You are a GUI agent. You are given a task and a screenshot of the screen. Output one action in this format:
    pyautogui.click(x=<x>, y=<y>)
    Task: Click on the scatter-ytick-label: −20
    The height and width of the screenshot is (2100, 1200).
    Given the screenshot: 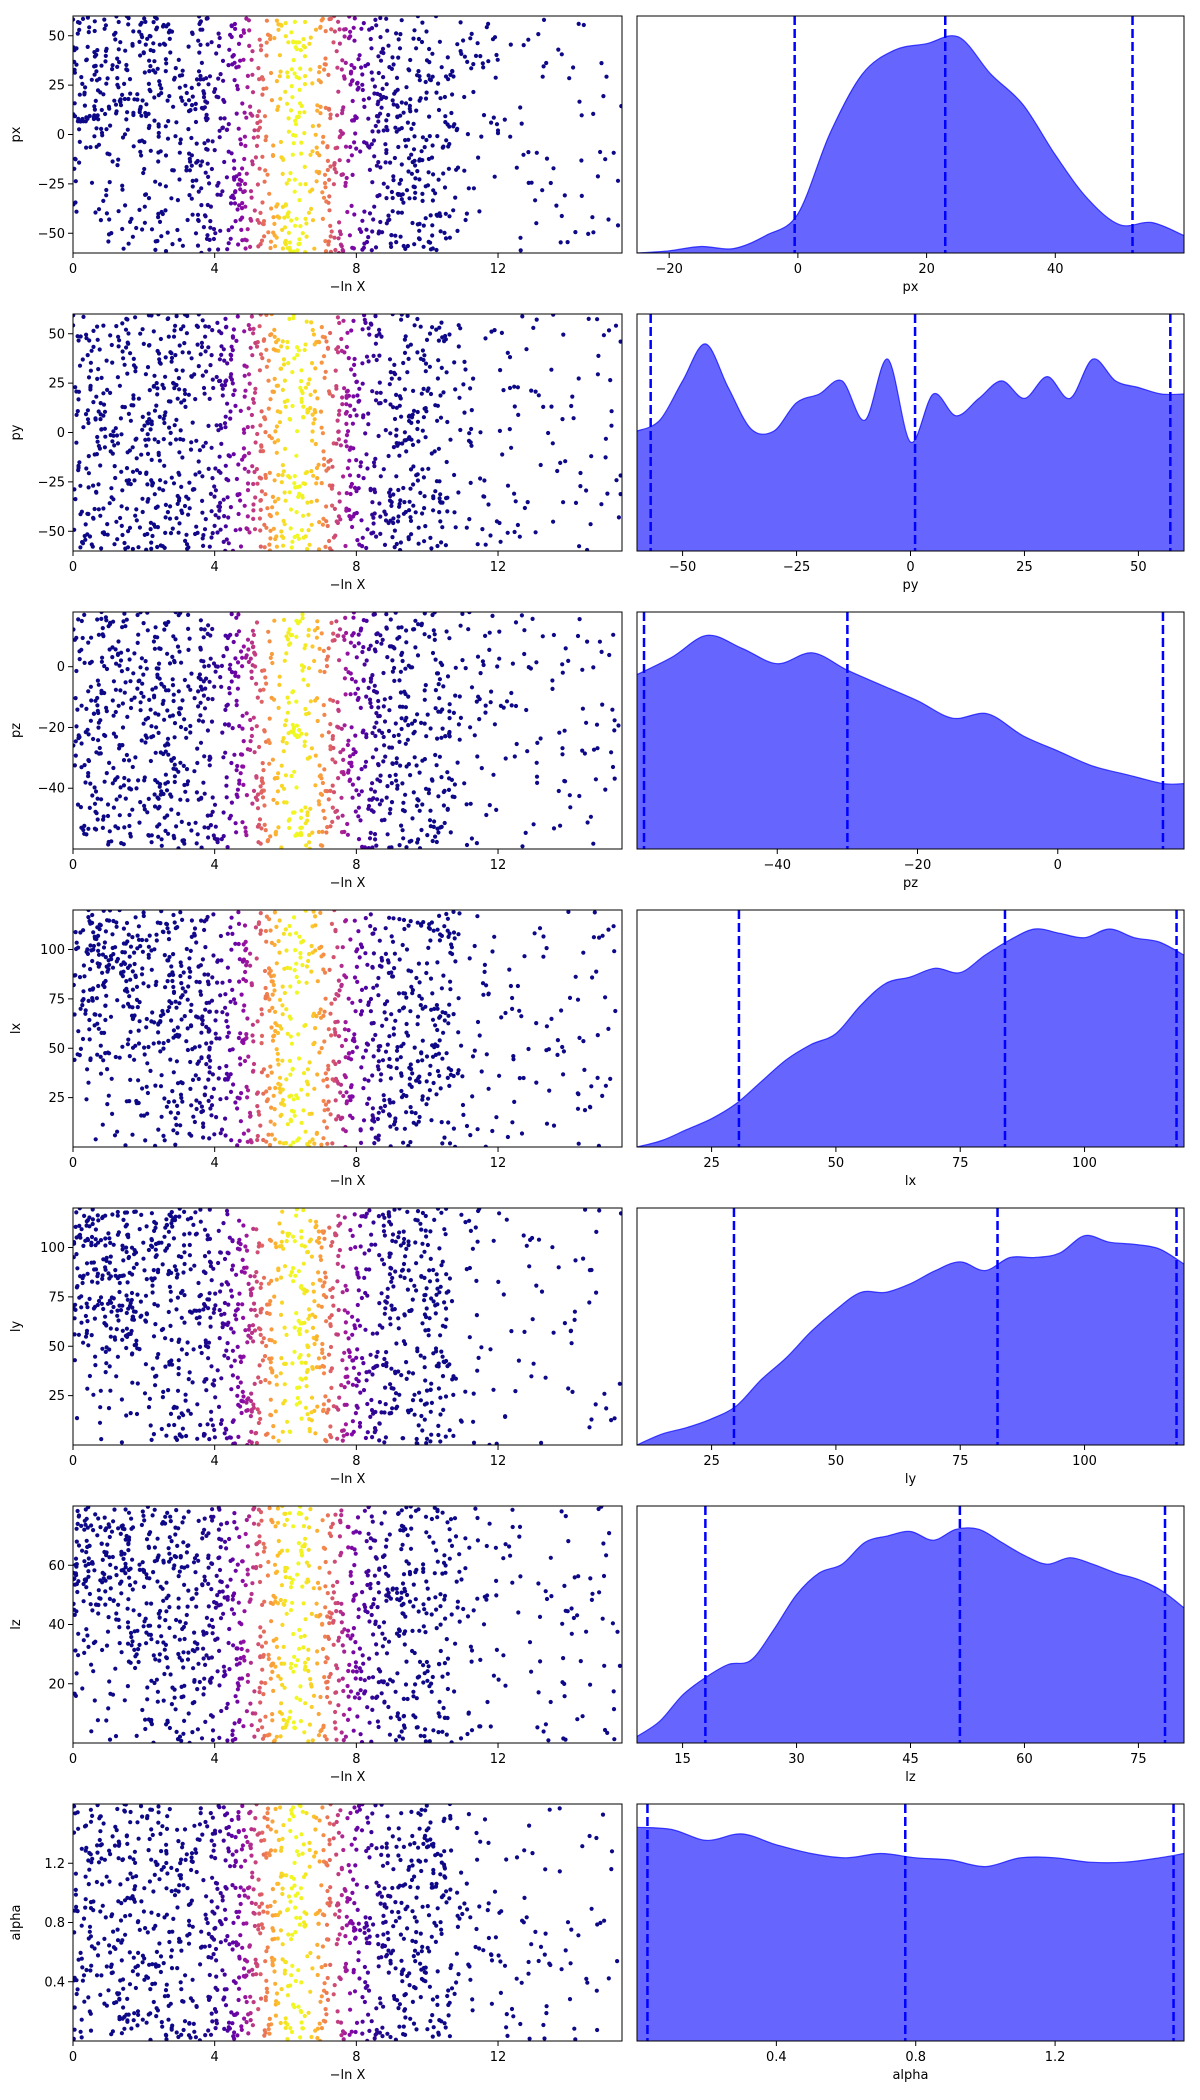 What is the action you would take?
    pyautogui.click(x=51, y=728)
    